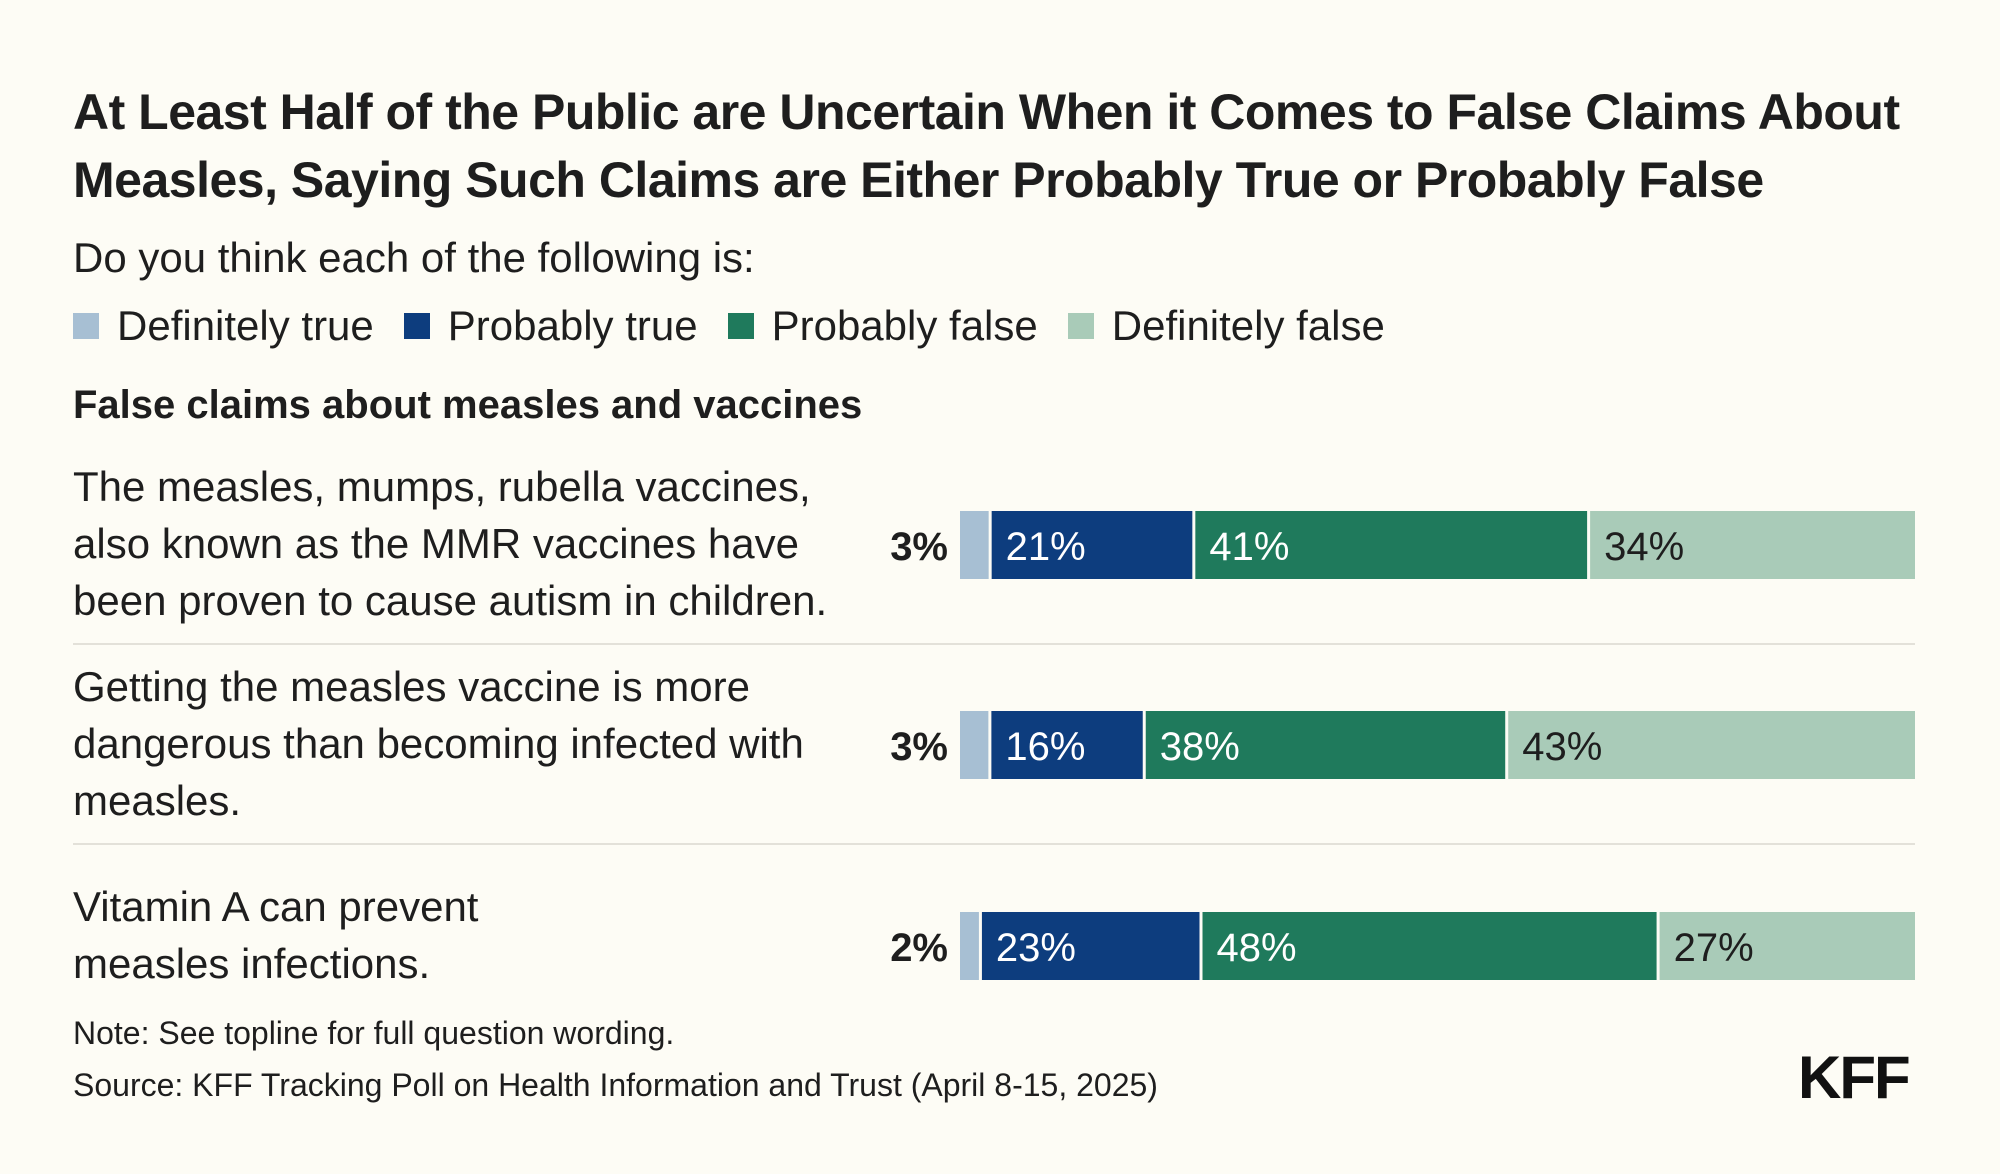  Describe the element at coordinates (1046, 547) in the screenshot. I see `value-label-mmr-autism-probably-true: 21%` at that location.